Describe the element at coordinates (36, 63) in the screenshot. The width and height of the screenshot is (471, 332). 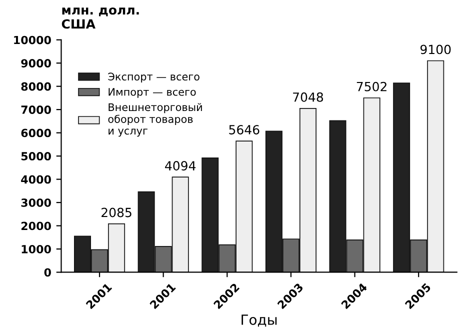
I see `y-tick-label: 9000` at that location.